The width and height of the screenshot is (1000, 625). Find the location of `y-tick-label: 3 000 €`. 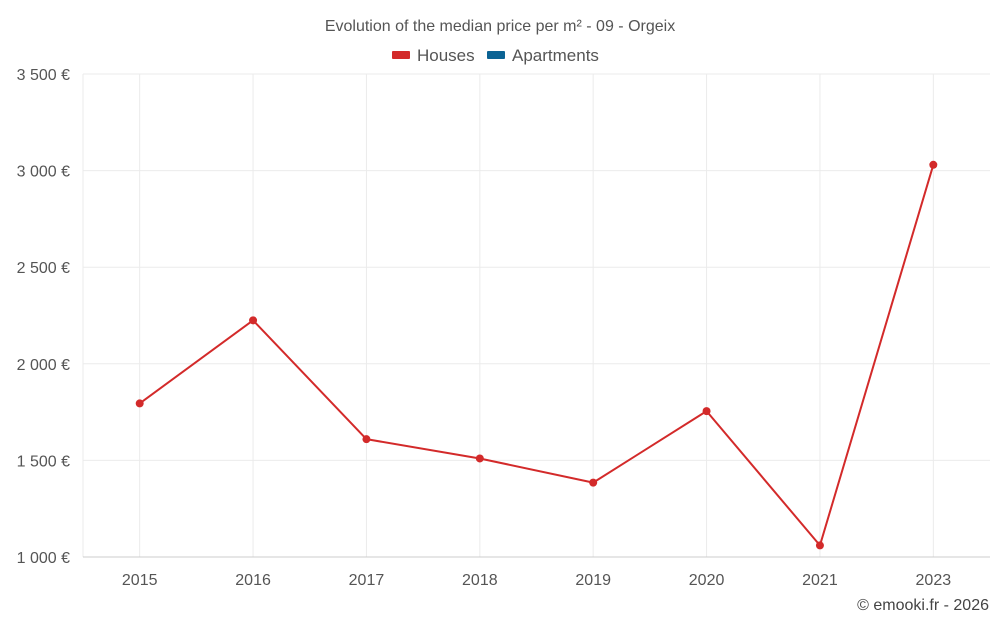

y-tick-label: 3 000 € is located at coordinates (43, 172).